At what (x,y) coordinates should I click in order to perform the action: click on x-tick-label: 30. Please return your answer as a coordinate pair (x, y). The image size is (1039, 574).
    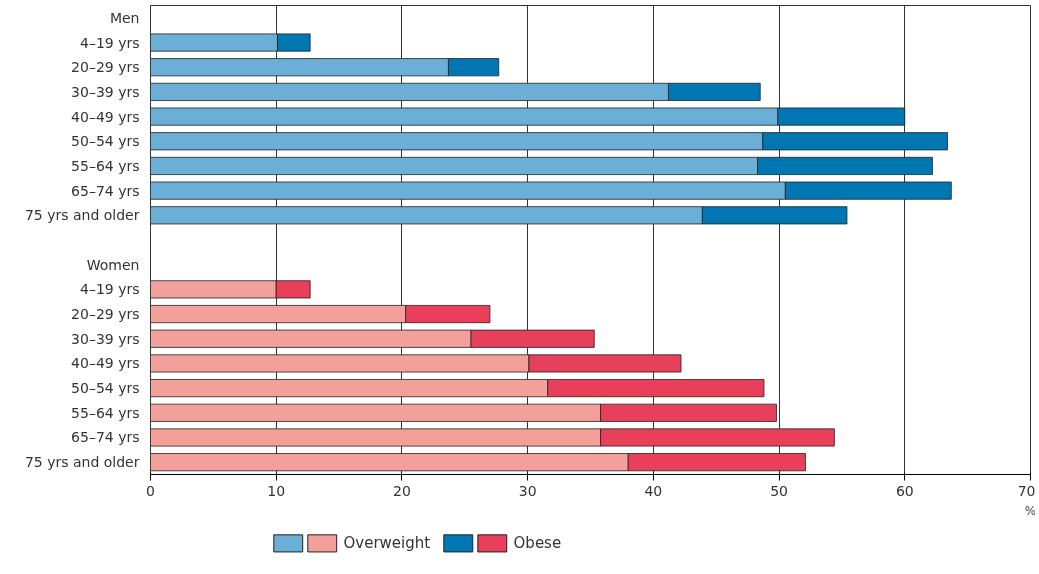
    Looking at the image, I should click on (527, 490).